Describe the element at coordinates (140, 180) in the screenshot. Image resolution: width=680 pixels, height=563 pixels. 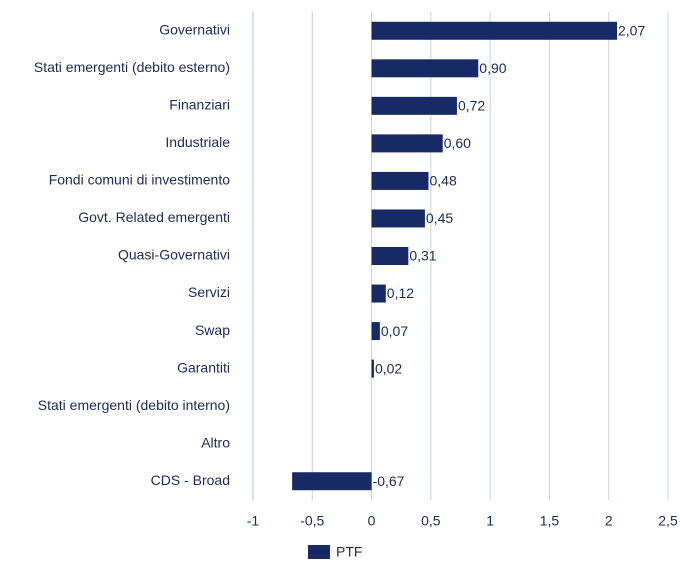
I see `y-tick-label: Fondi comuni di investimento` at that location.